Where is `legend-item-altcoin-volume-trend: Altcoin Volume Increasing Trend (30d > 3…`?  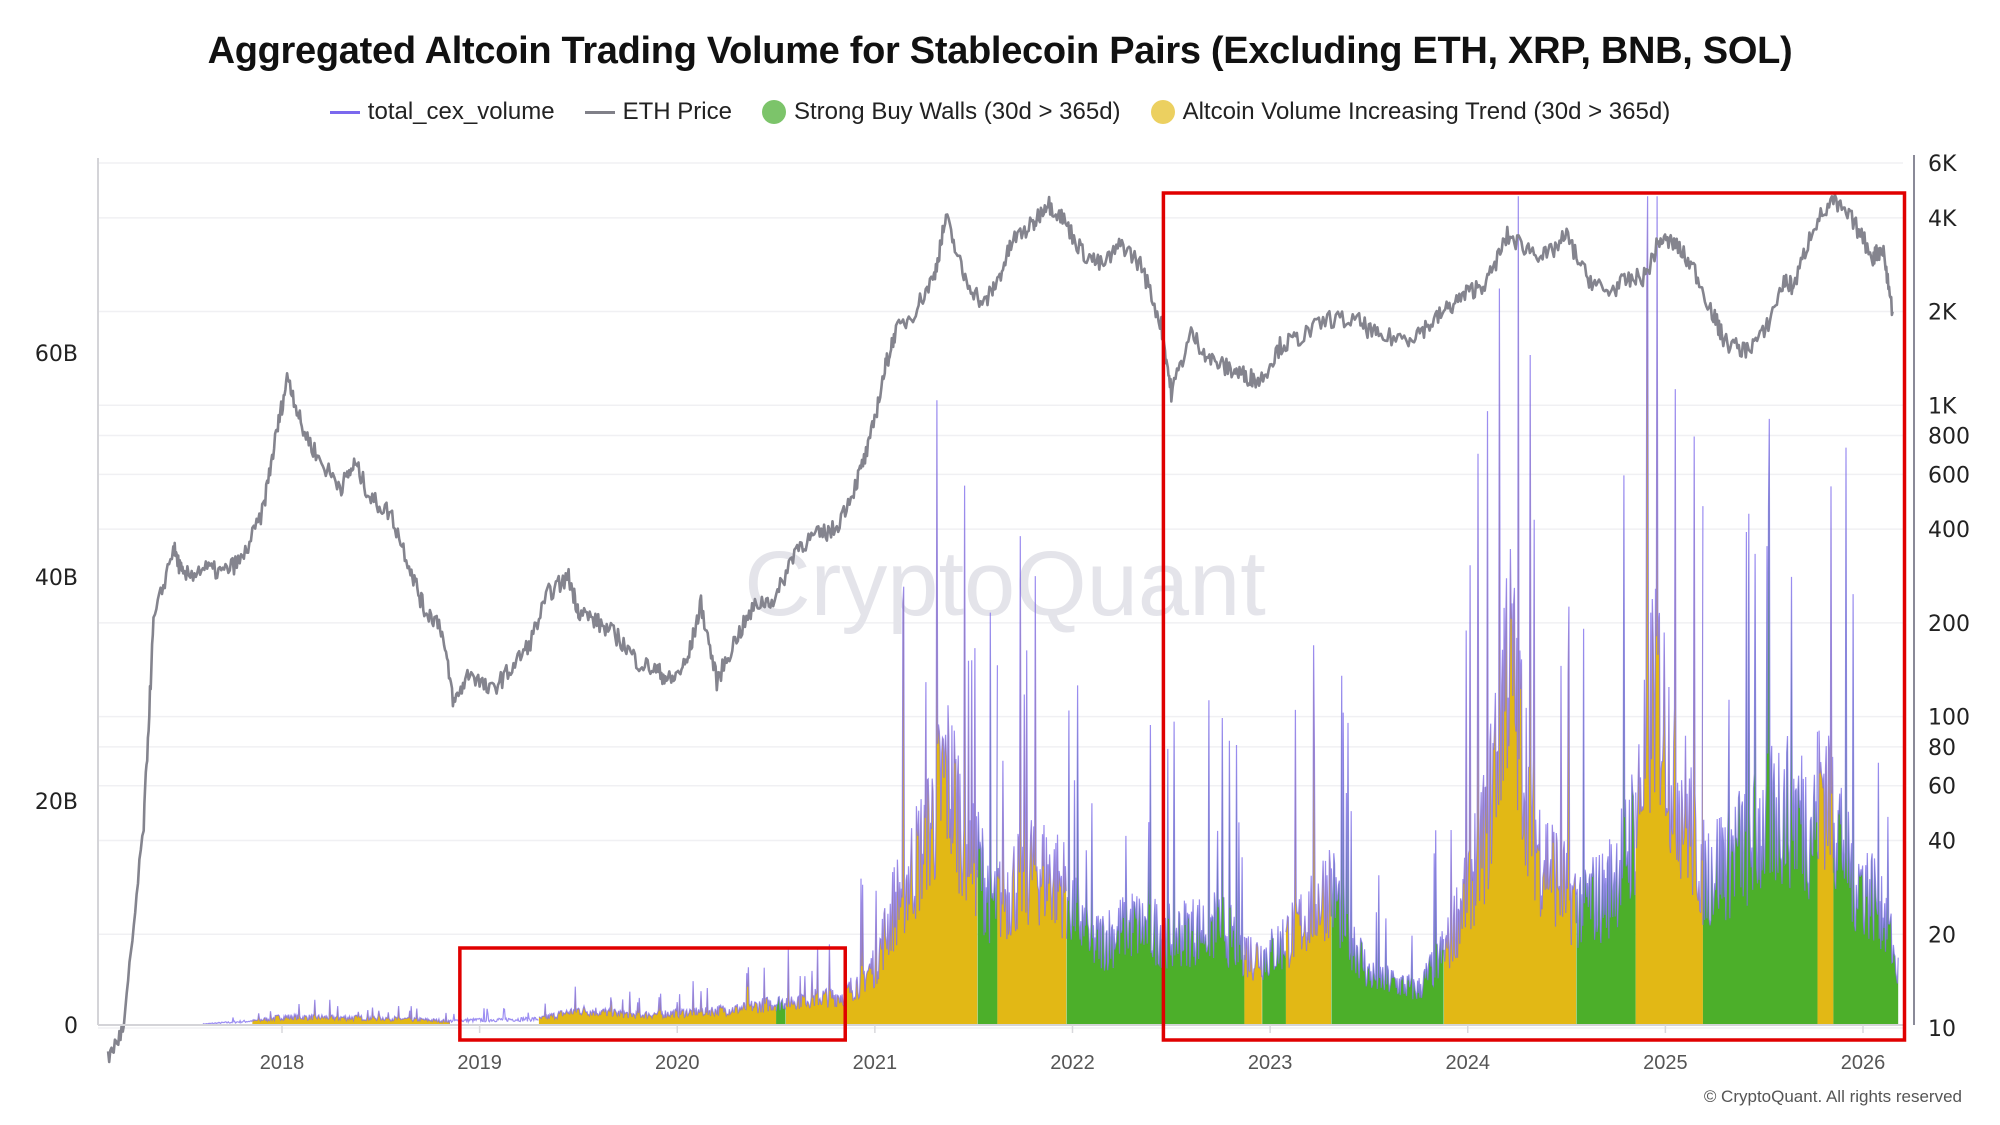
legend-item-altcoin-volume-trend: Altcoin Volume Increasing Trend (30d > 3… is located at coordinates (1410, 112).